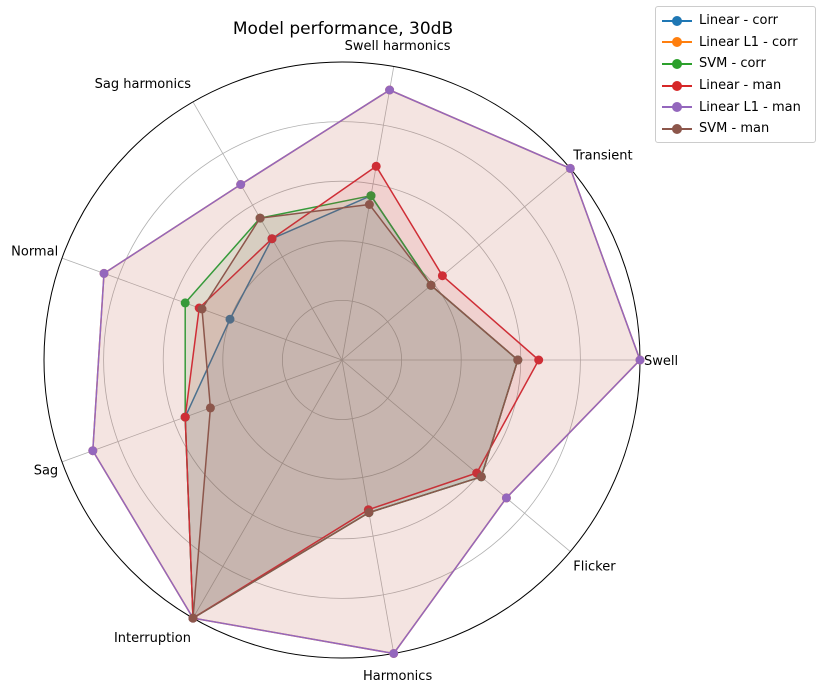  Describe the element at coordinates (343, 29) in the screenshot. I see `chart-title: Model performance, 30dB` at that location.